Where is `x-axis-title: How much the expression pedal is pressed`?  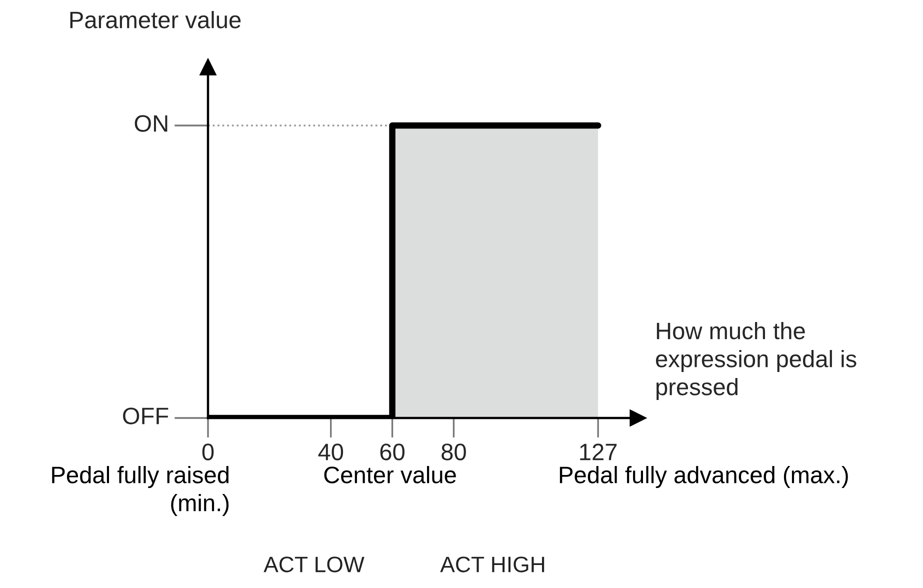 x-axis-title: How much the expression pedal is pressed is located at coordinates (756, 361).